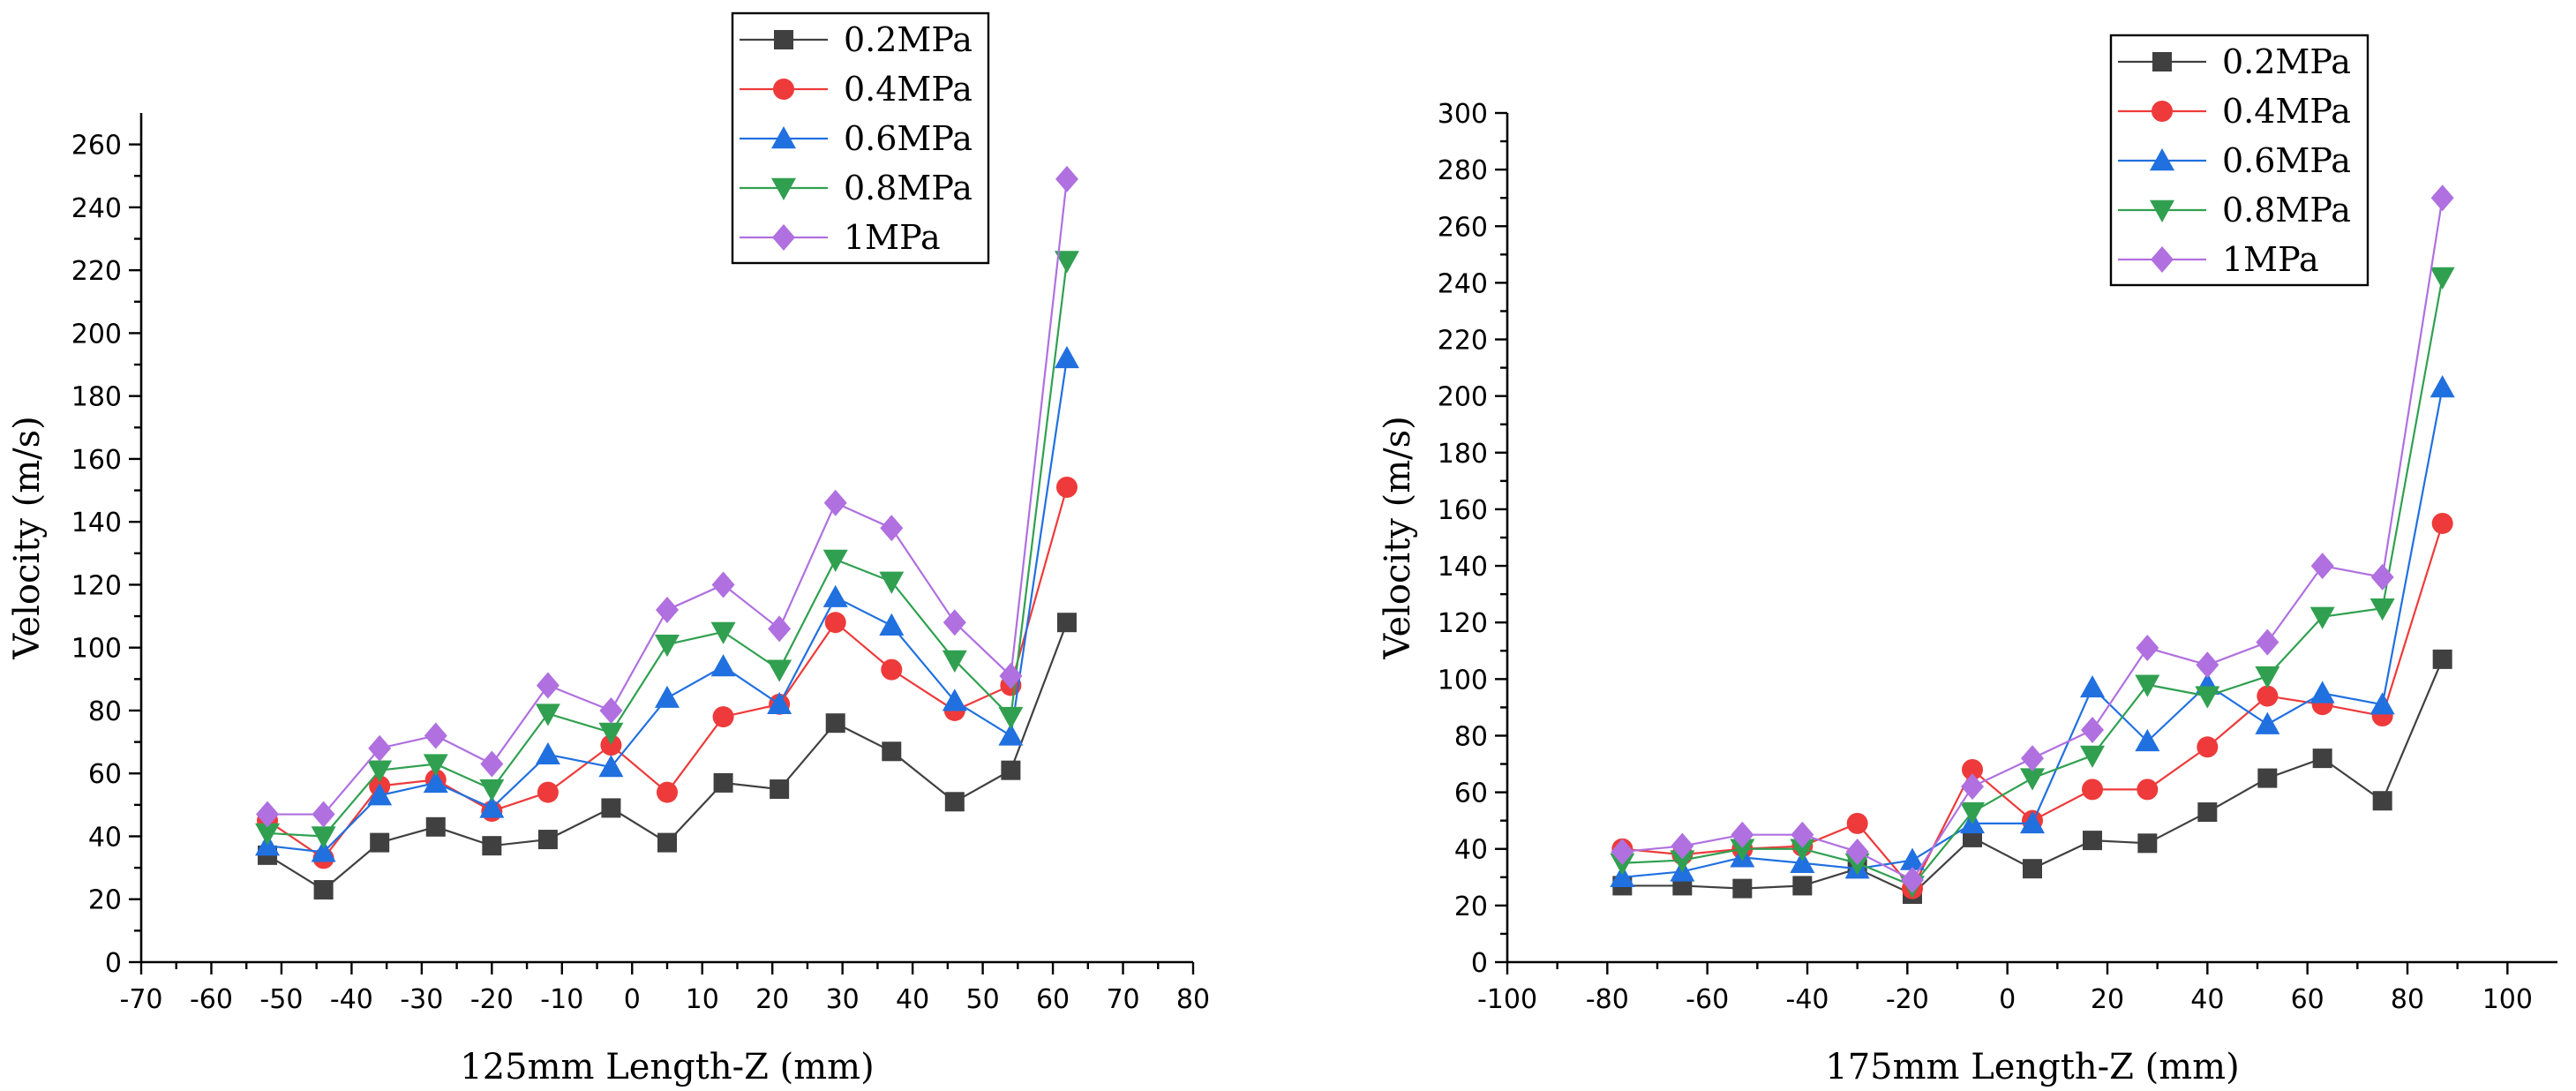  What do you see at coordinates (2507, 999) in the screenshot?
I see `x-tick-label: 100` at bounding box center [2507, 999].